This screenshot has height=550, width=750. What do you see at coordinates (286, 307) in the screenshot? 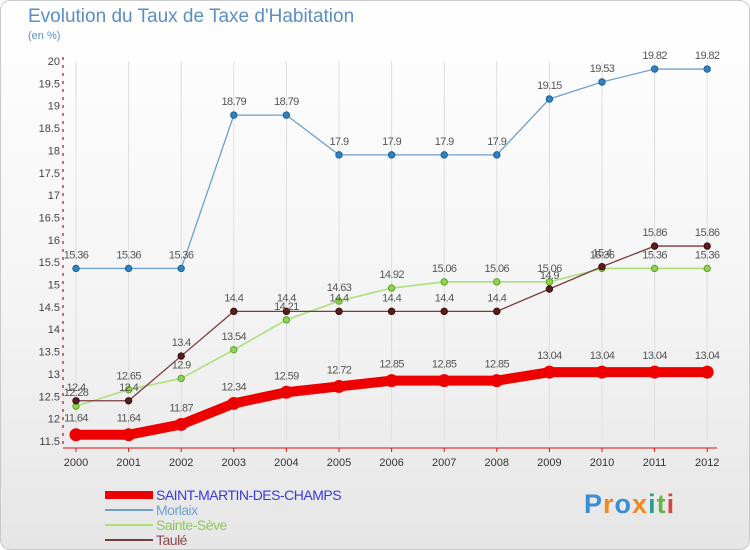
I see `data-label: 14.21` at bounding box center [286, 307].